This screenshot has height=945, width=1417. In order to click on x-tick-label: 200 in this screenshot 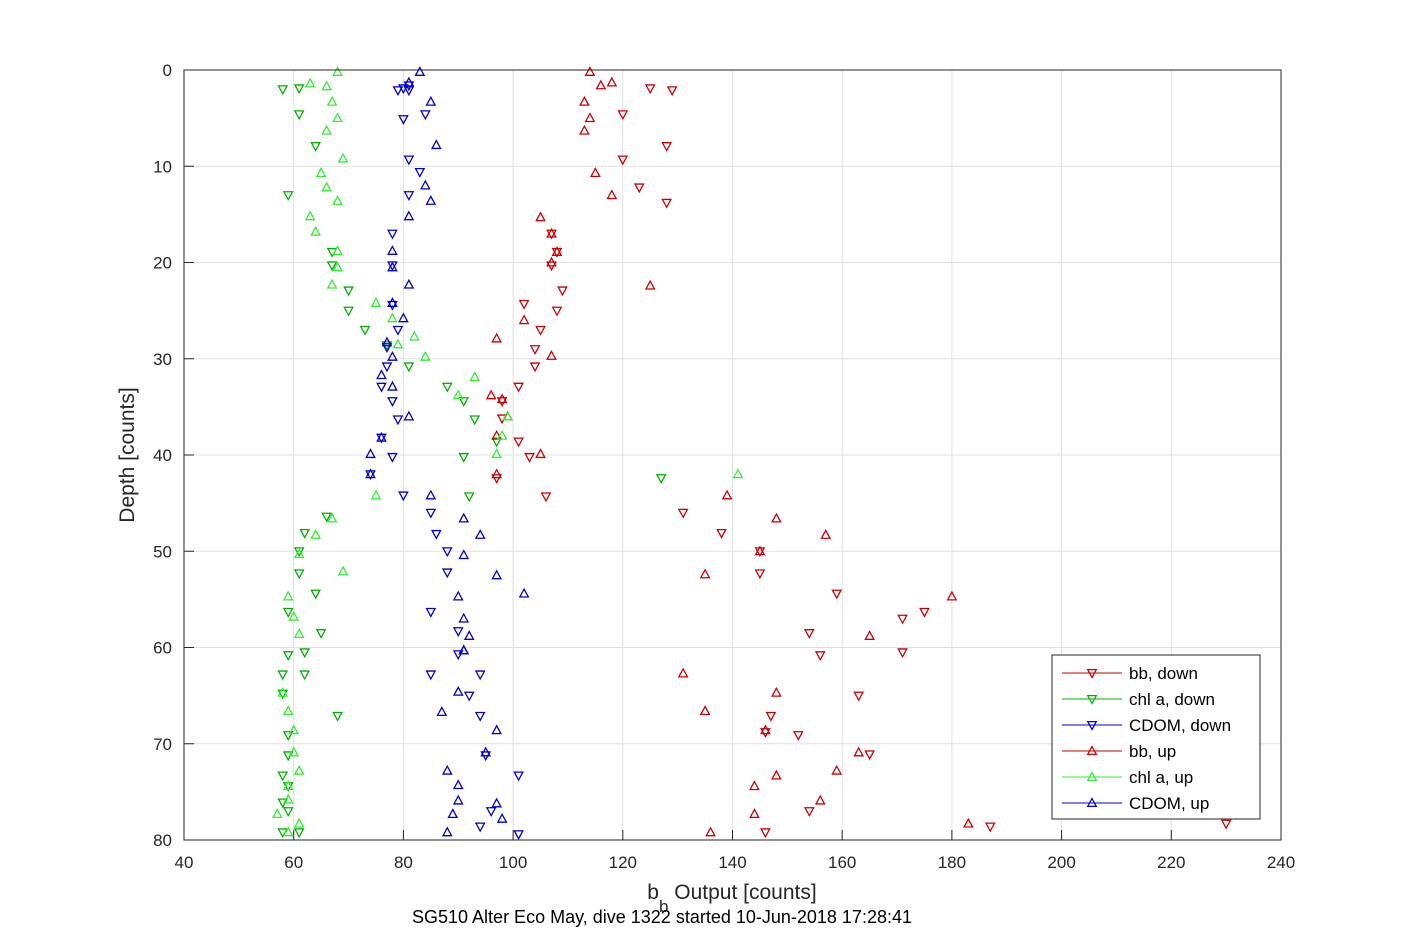, I will do `click(1061, 862)`.